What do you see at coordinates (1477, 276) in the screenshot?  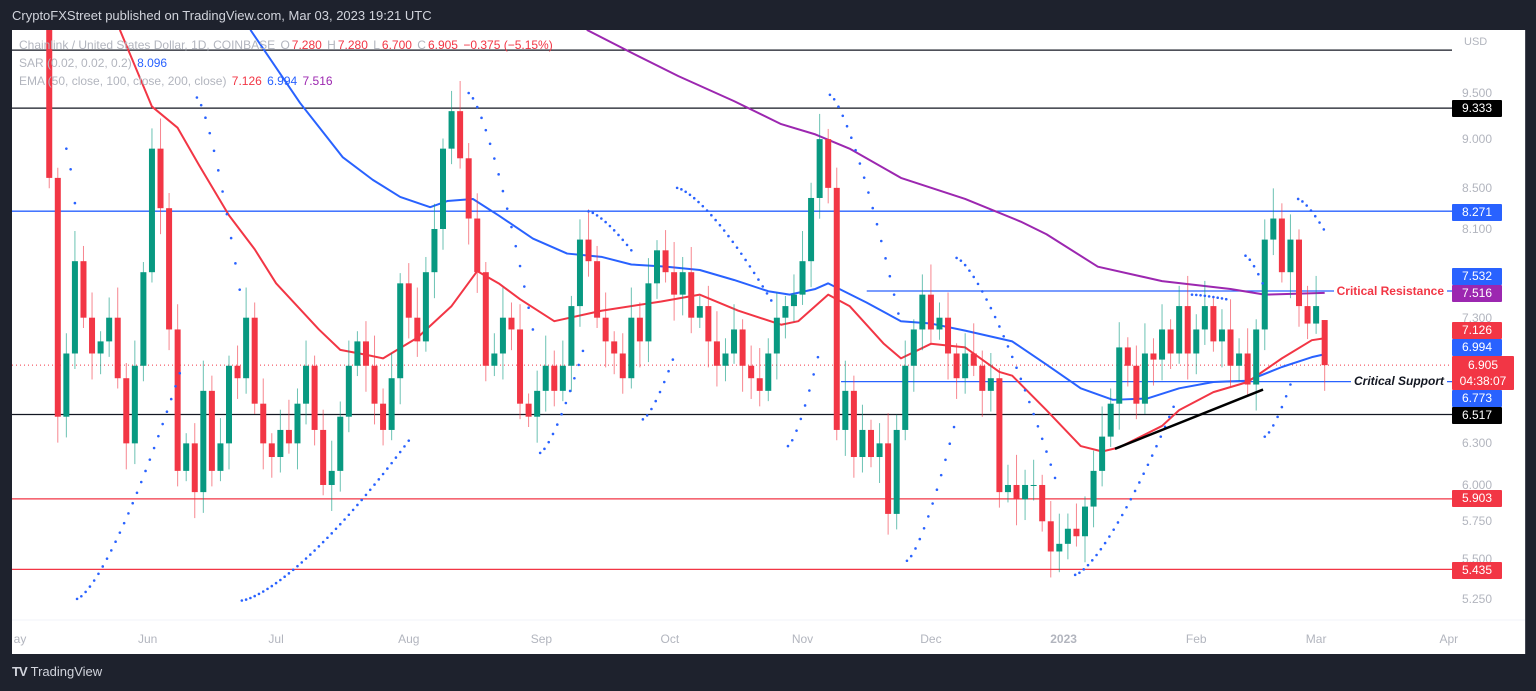 I see `price-axis-label: 7.532` at bounding box center [1477, 276].